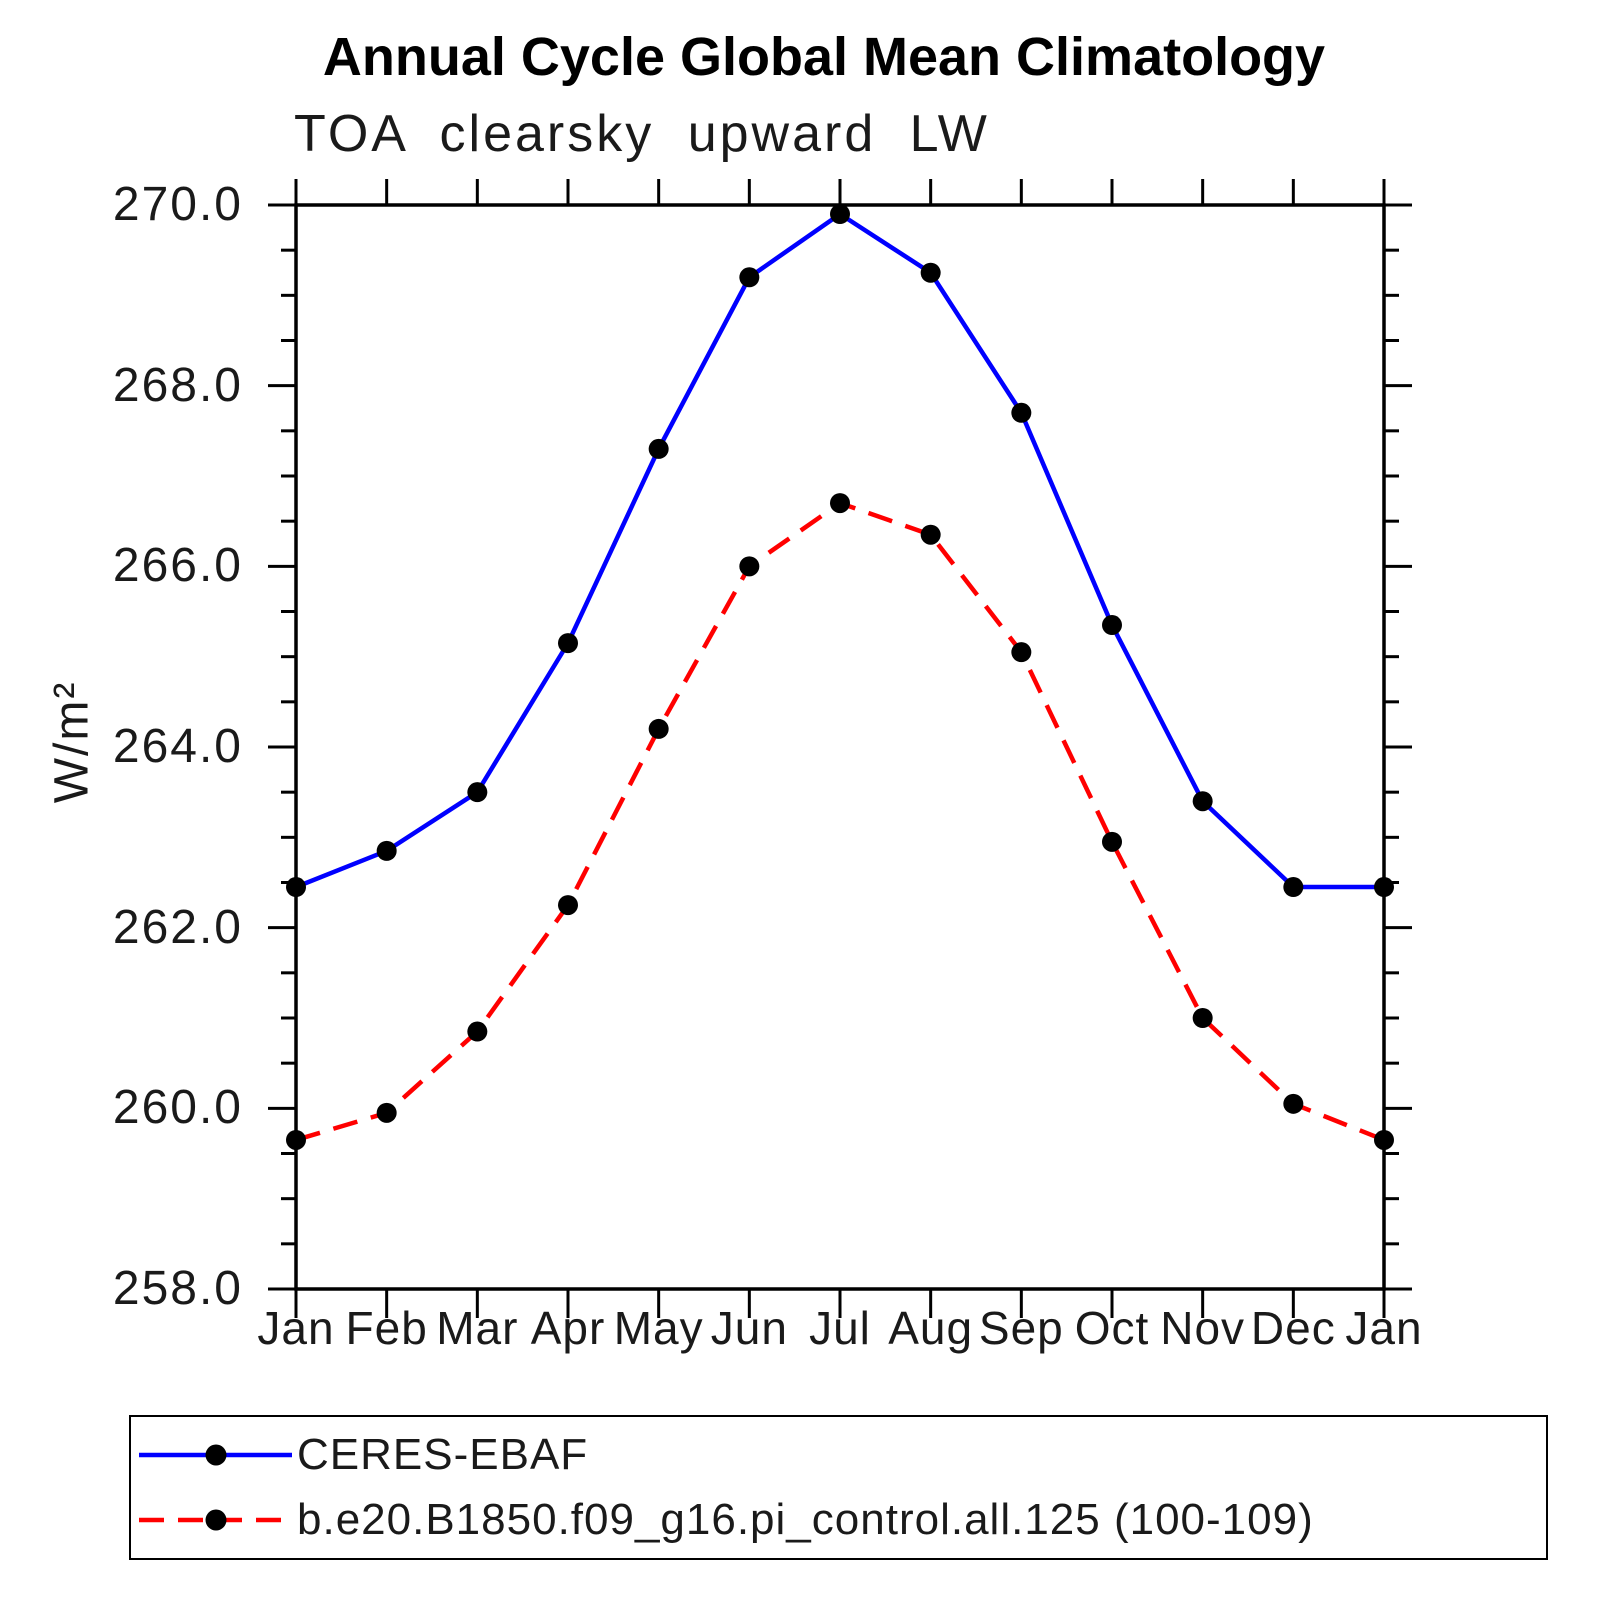 The width and height of the screenshot is (1597, 1597). Describe the element at coordinates (177, 1288) in the screenshot. I see `y-tick-label: 258.0` at that location.